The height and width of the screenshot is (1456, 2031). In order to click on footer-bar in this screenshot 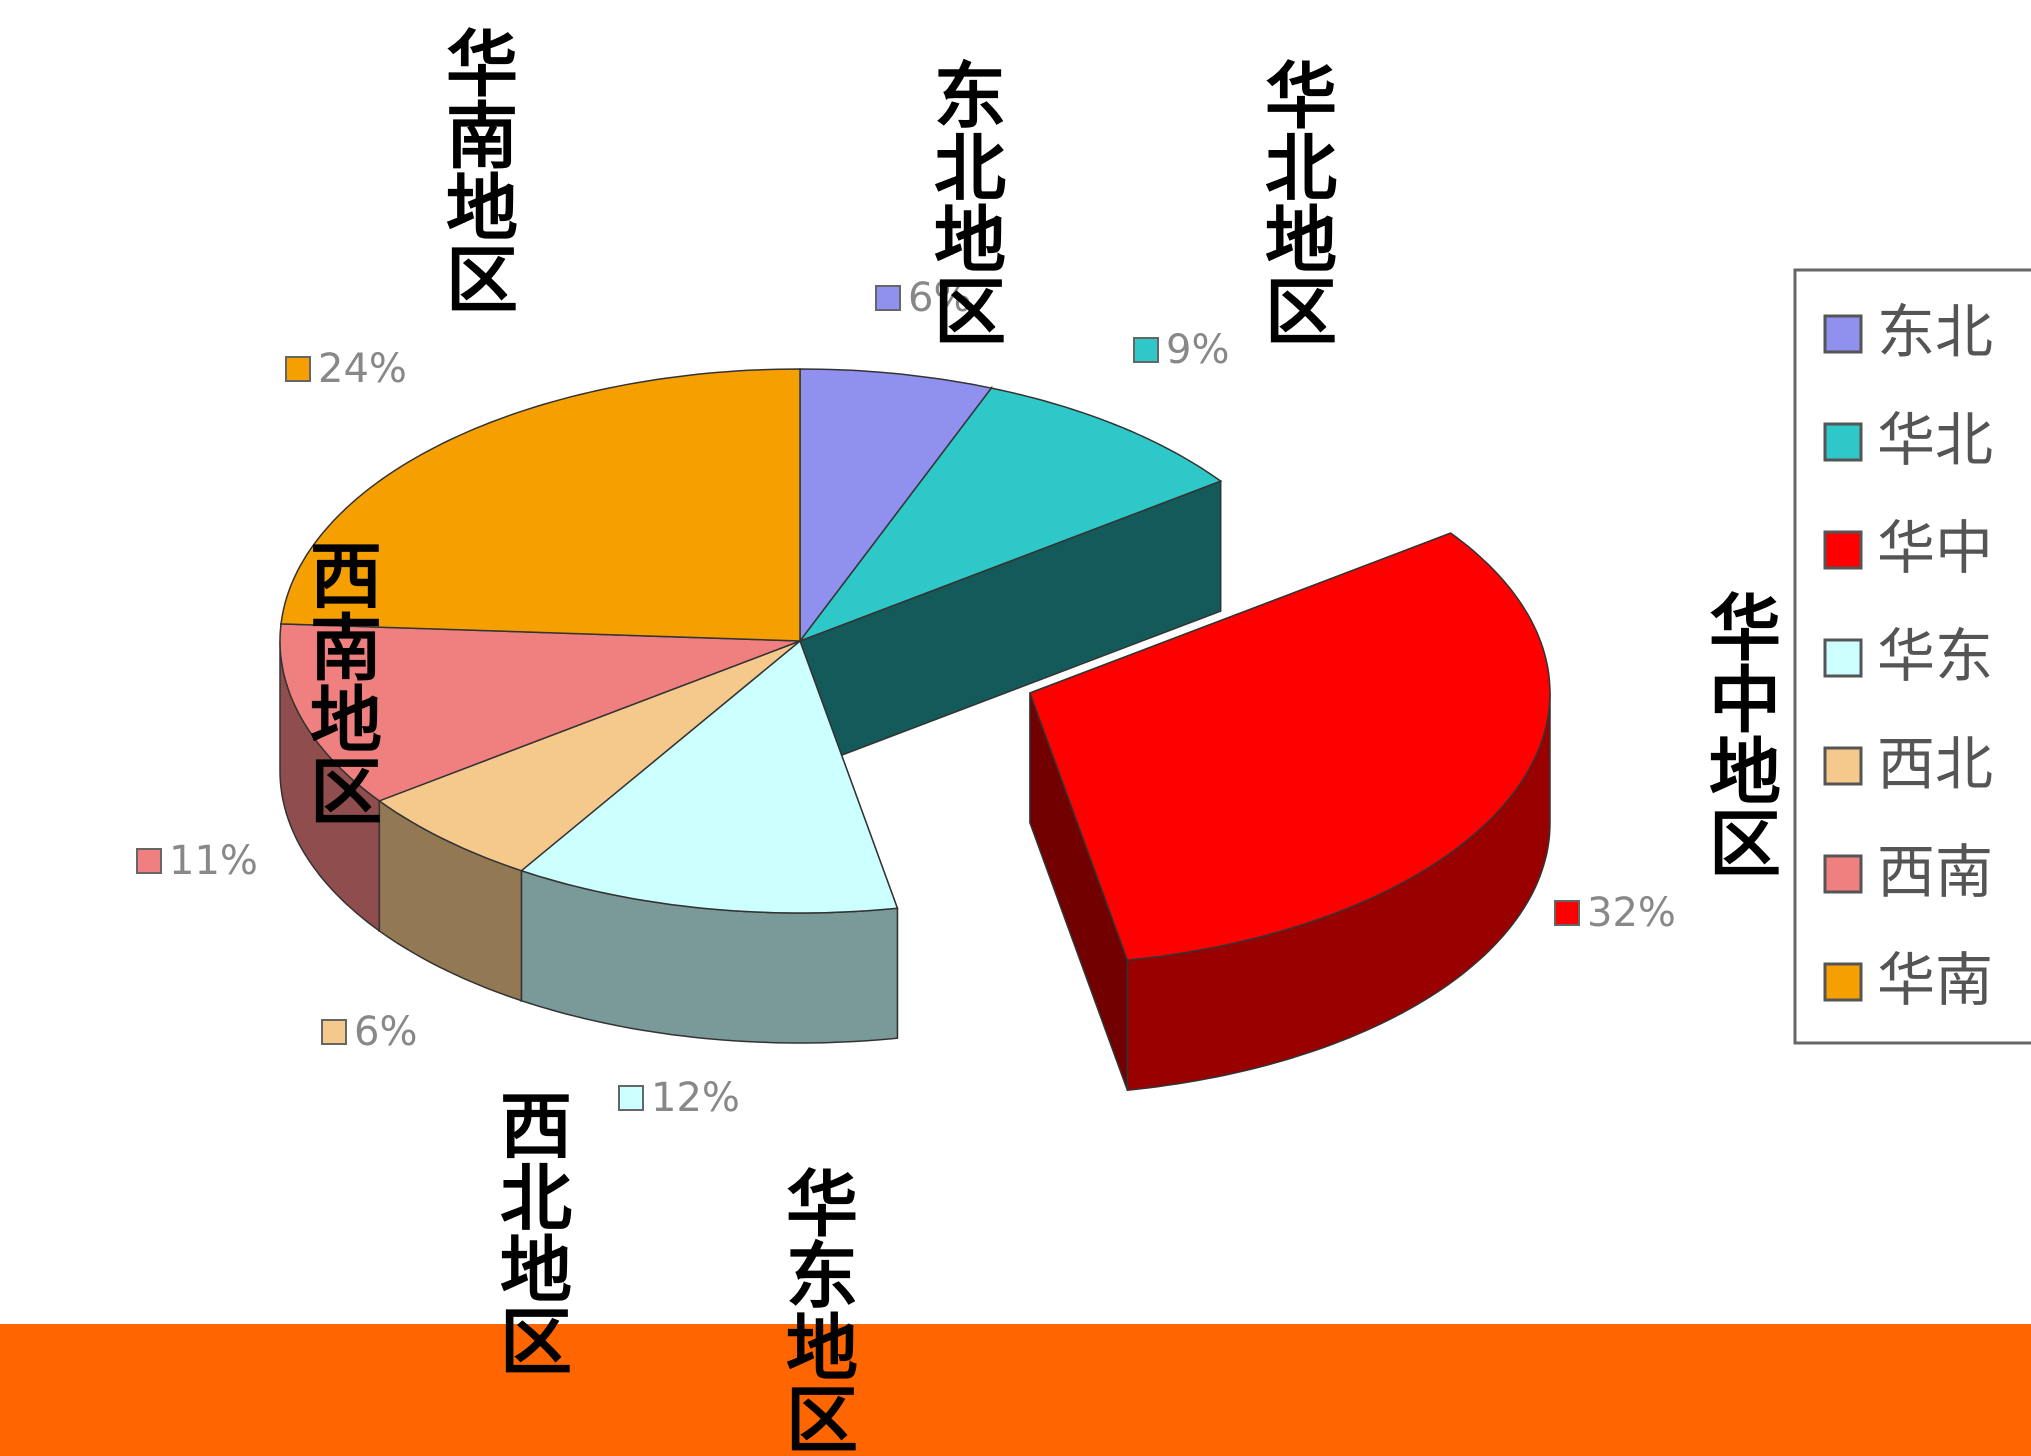, I will do `click(1015, 1390)`.